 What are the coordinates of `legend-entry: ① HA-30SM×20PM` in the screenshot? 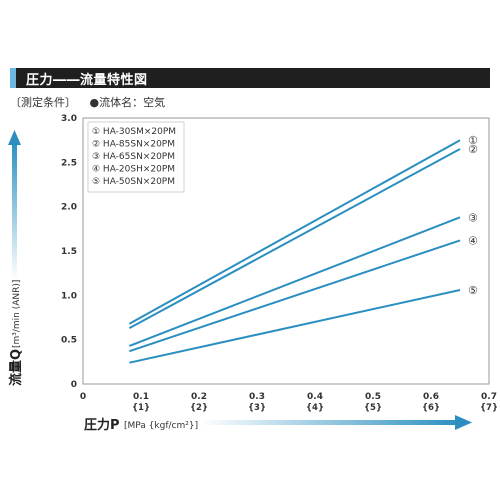 It's located at (134, 132).